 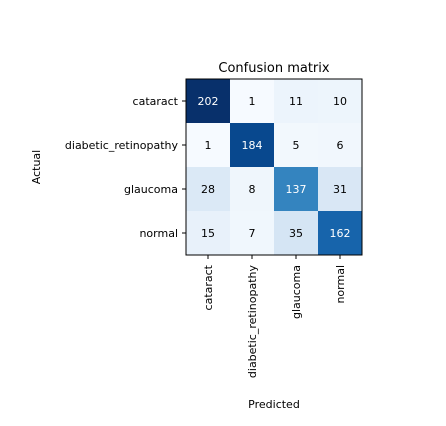 What do you see at coordinates (340, 145) in the screenshot?
I see `cell-value-label: 6` at bounding box center [340, 145].